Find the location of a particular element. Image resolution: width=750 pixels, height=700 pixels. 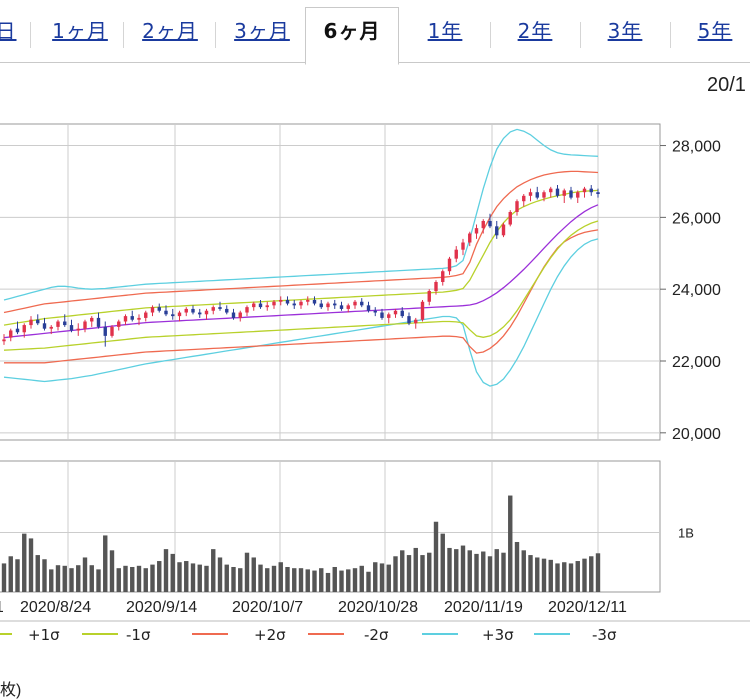

x-tick-label: 2020/10/28 is located at coordinates (378, 607).